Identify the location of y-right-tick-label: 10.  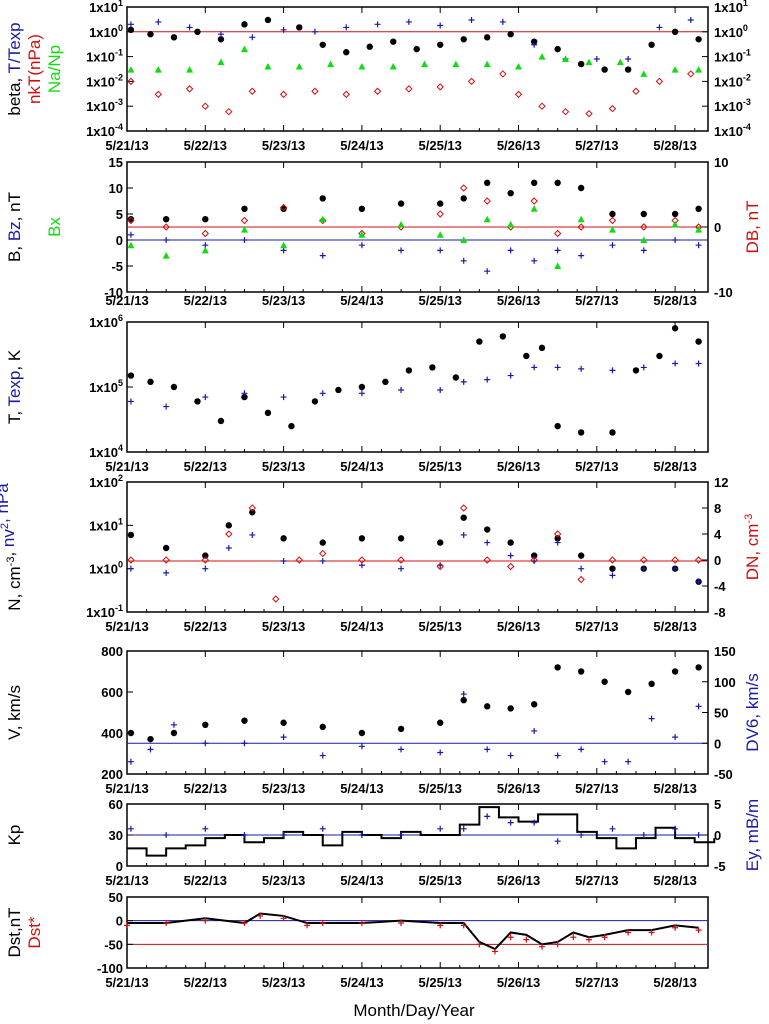
(721, 162).